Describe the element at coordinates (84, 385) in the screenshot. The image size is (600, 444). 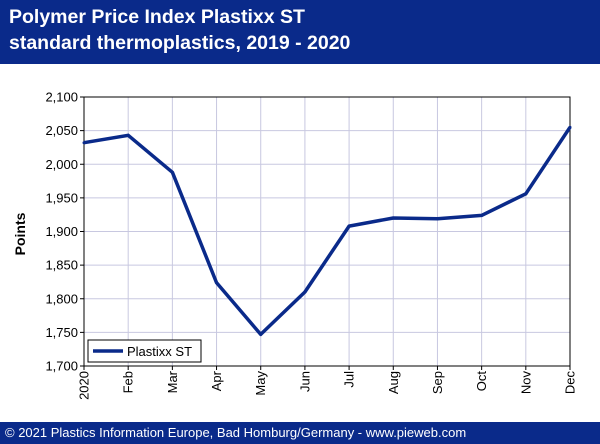
I see `x-tick-label: 2020` at that location.